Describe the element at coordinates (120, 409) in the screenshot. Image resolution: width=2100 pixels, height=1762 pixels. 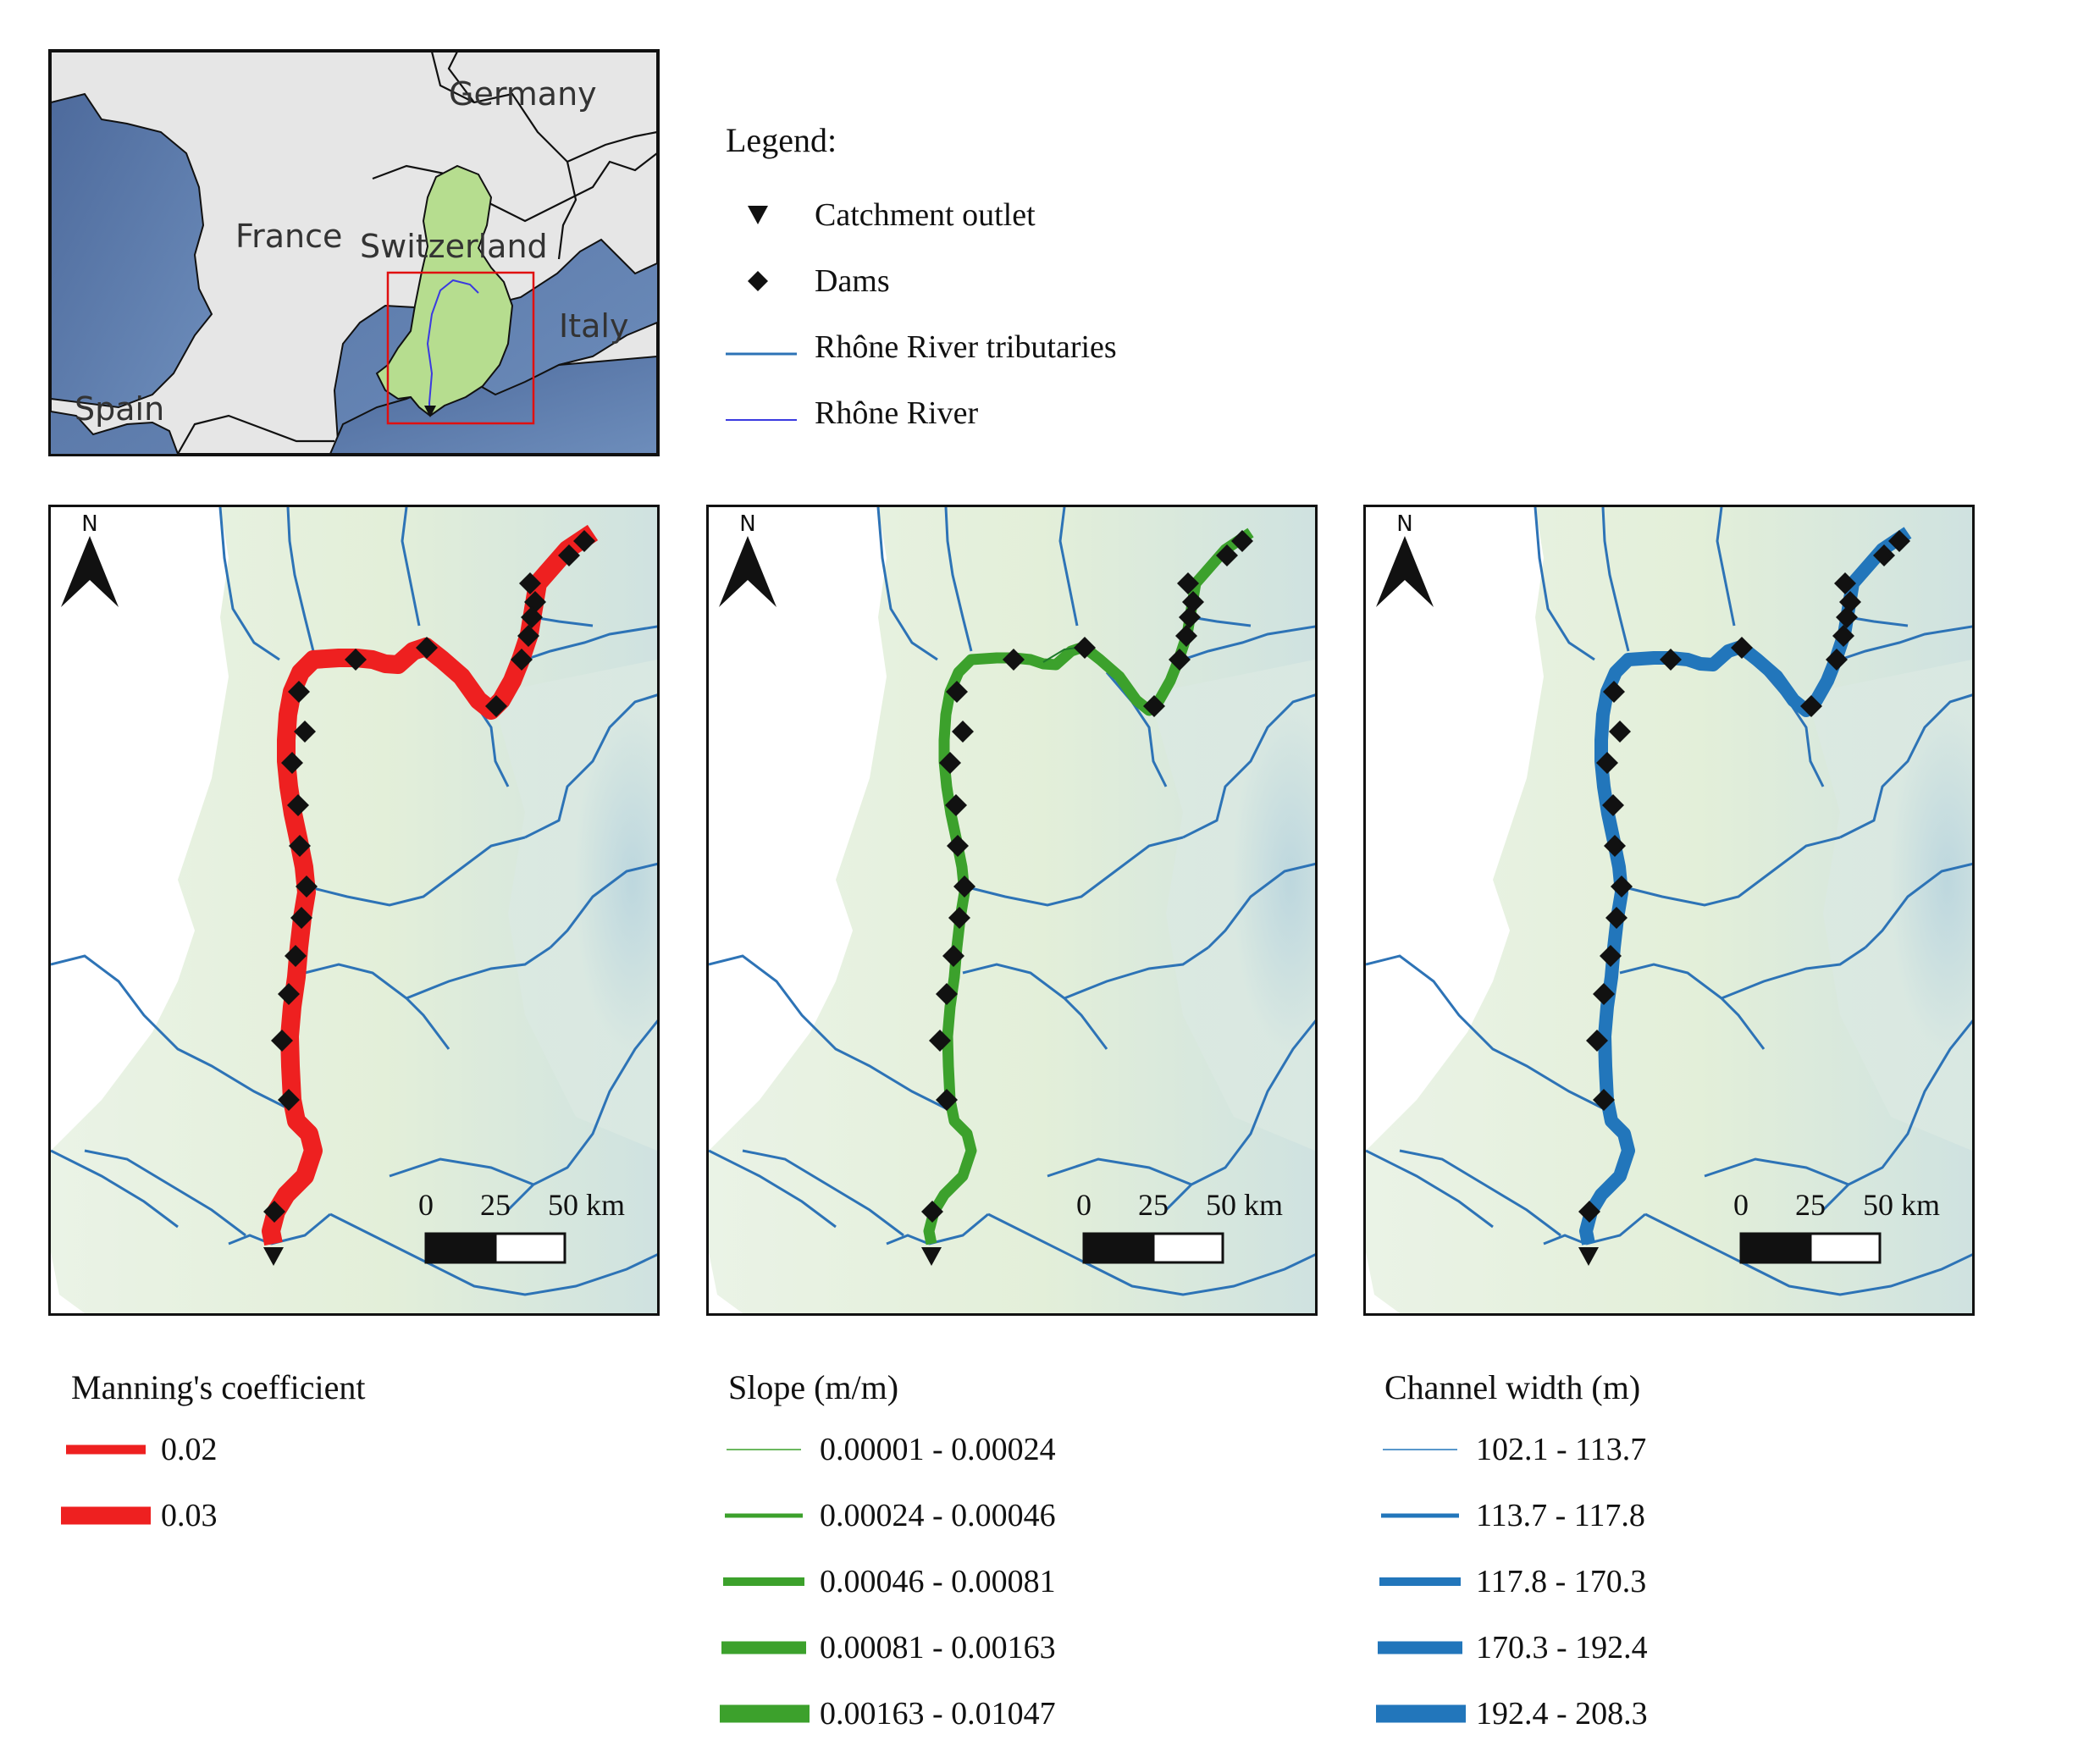
I see `label-spain: Spain` at that location.